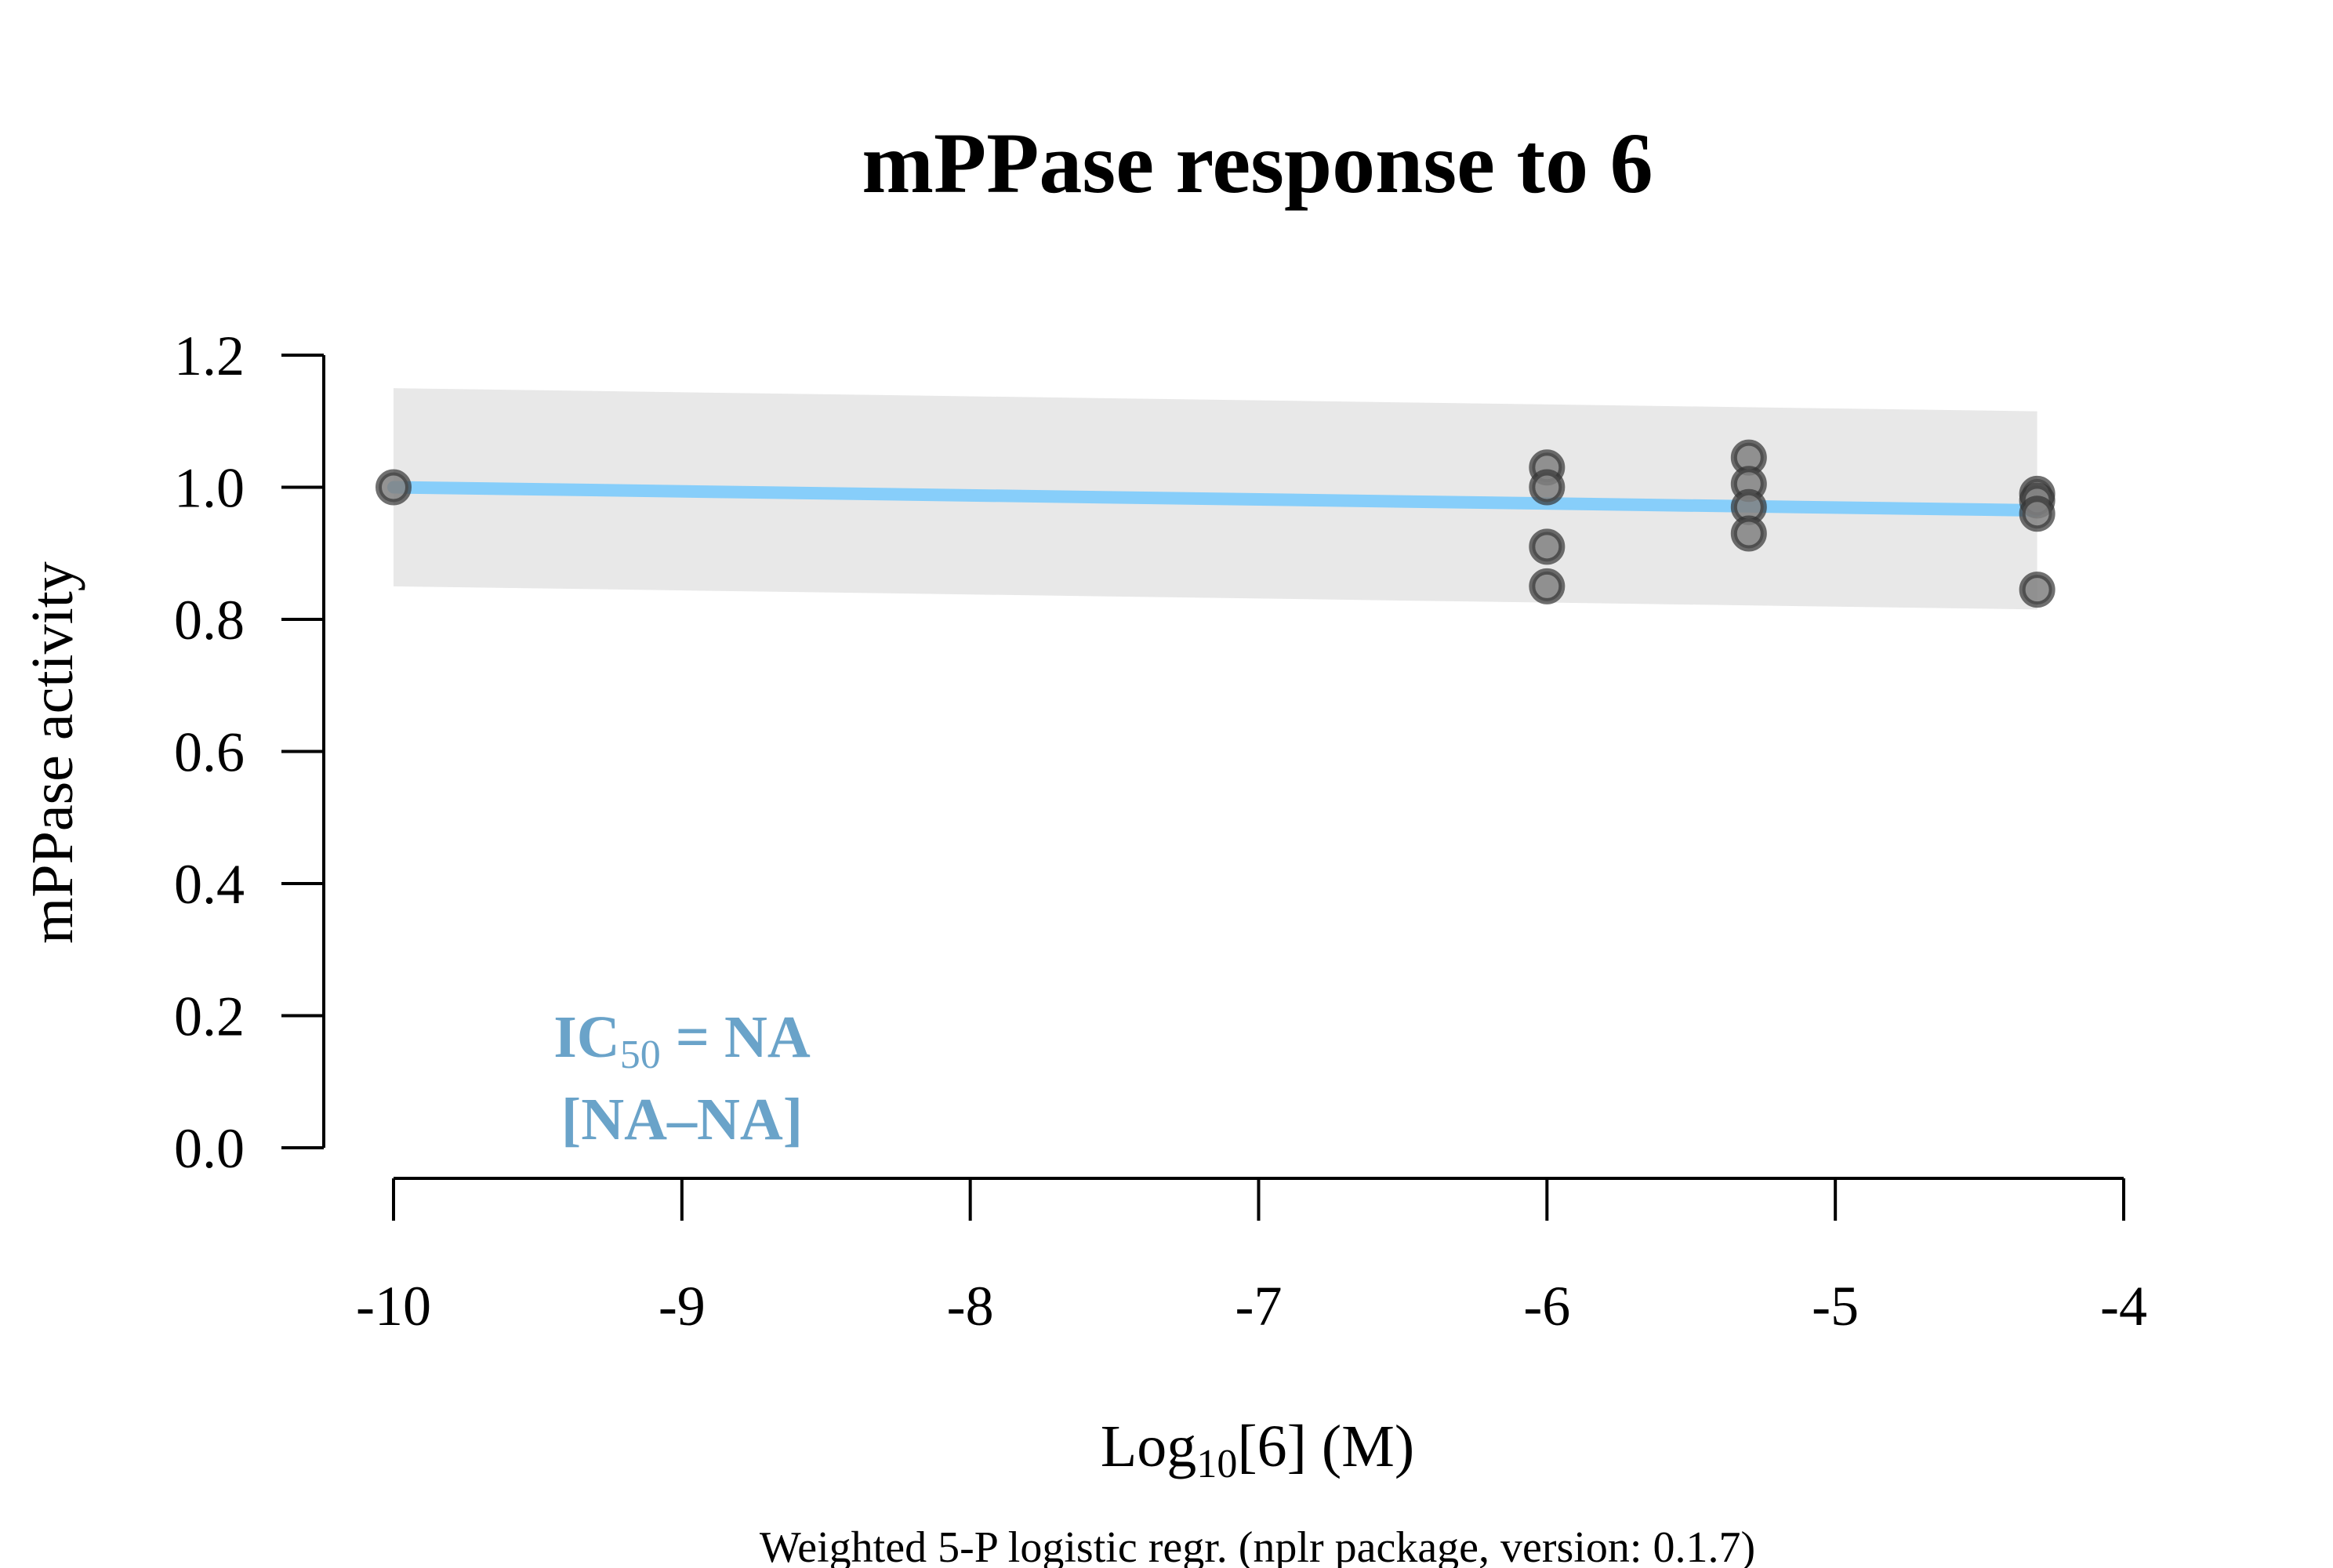  I want to click on x-tick-label: -4, so click(2123, 1306).